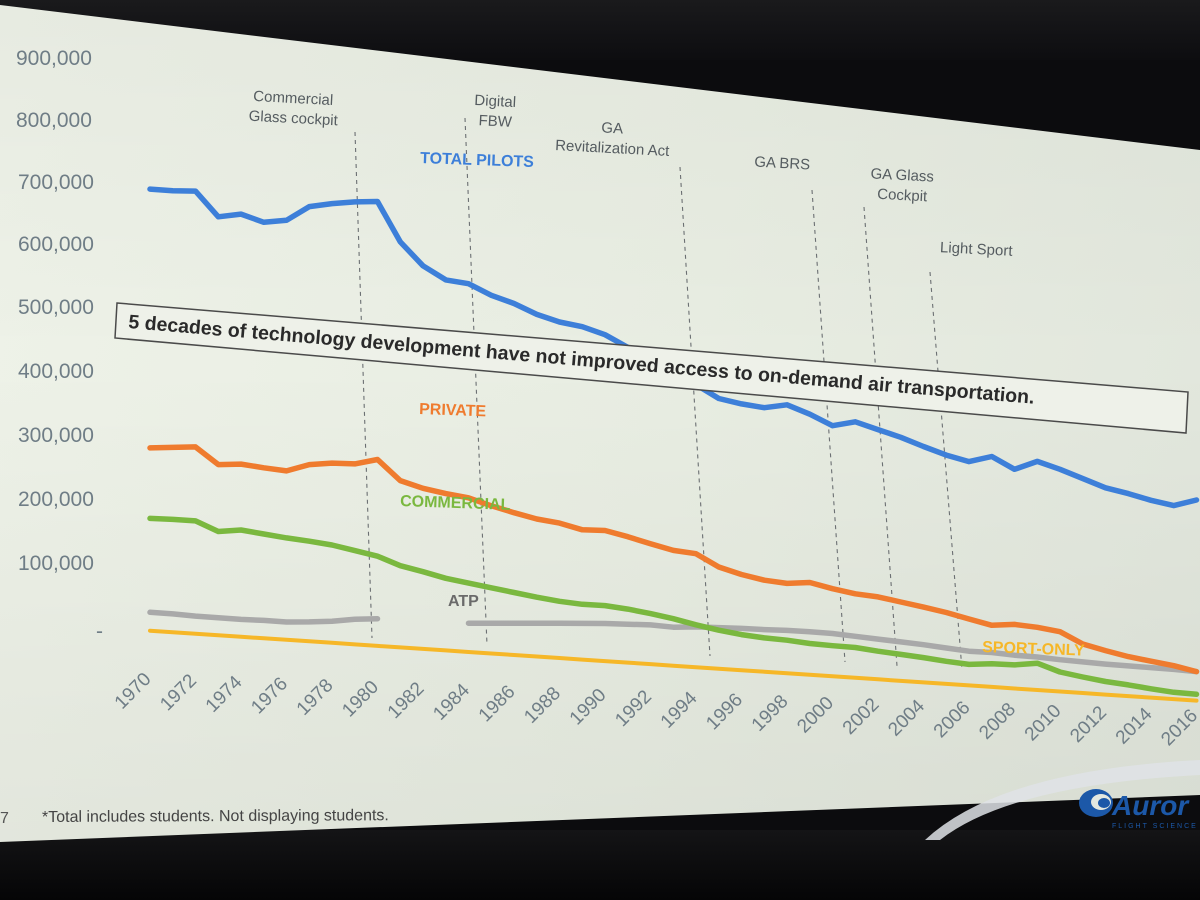 This screenshot has width=1200, height=900. What do you see at coordinates (56, 563) in the screenshot?
I see `y-tick-label: 100,000` at bounding box center [56, 563].